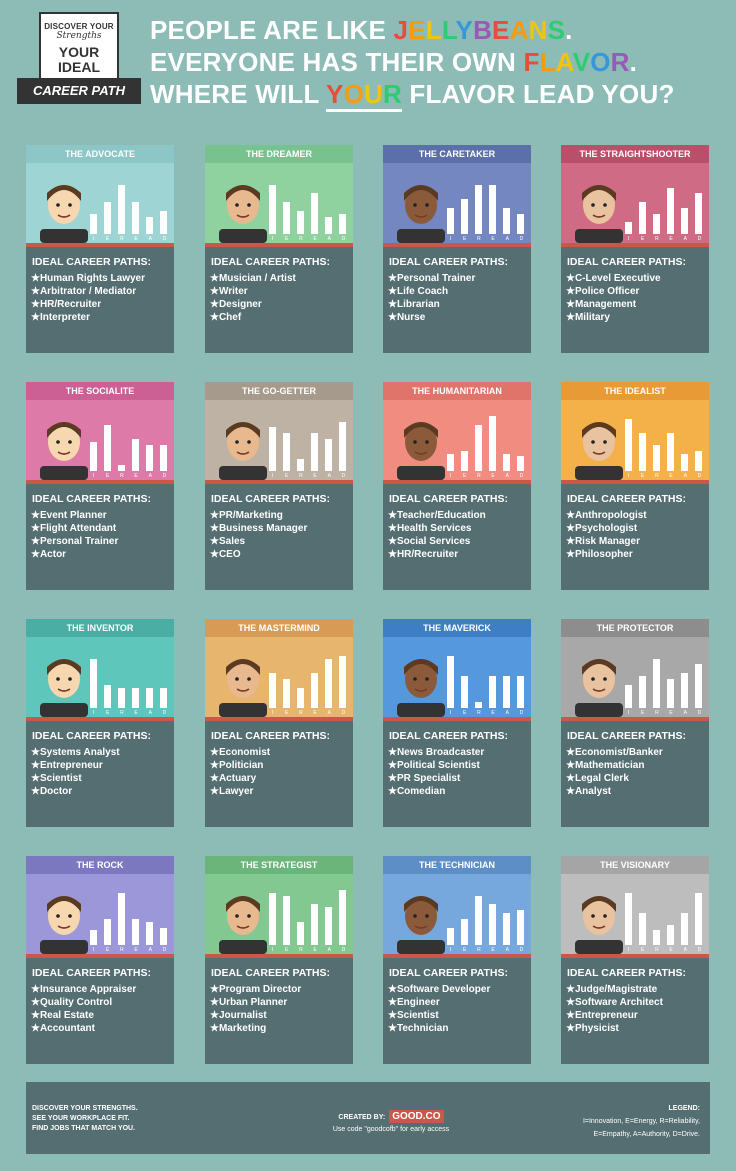 This screenshot has width=736, height=1171. What do you see at coordinates (603, 291) in the screenshot?
I see `career-path-item: ★Police Officer` at bounding box center [603, 291].